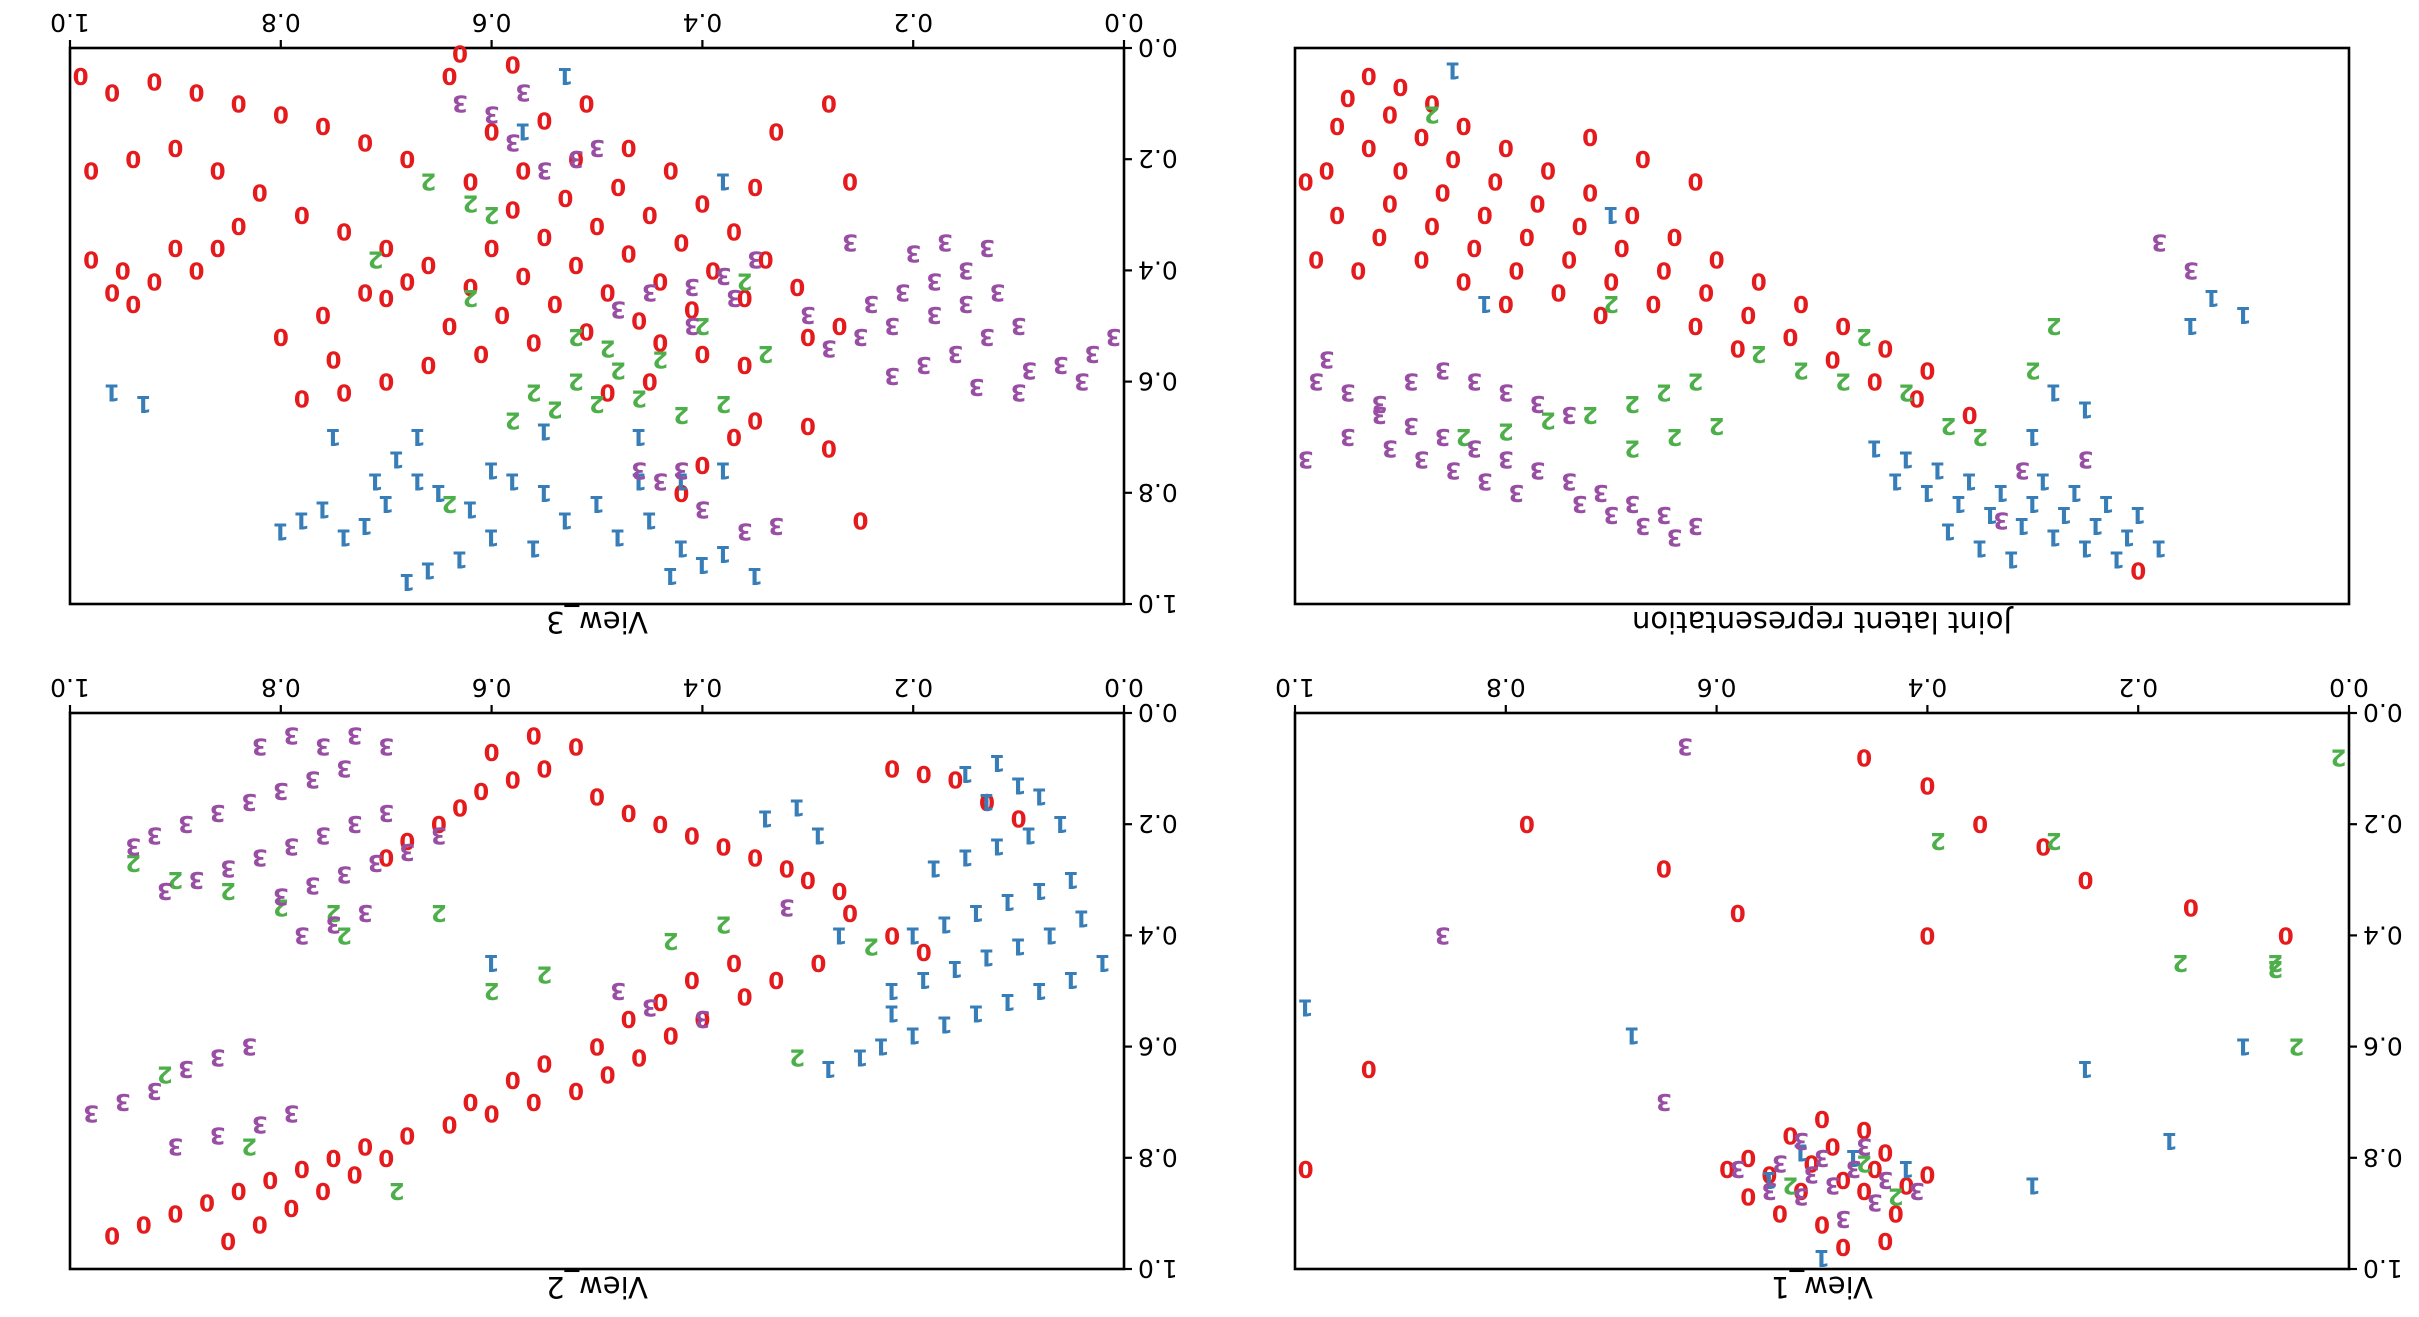  Describe the element at coordinates (1158, 492) in the screenshot. I see `y-tick-label: 0.8` at that location.